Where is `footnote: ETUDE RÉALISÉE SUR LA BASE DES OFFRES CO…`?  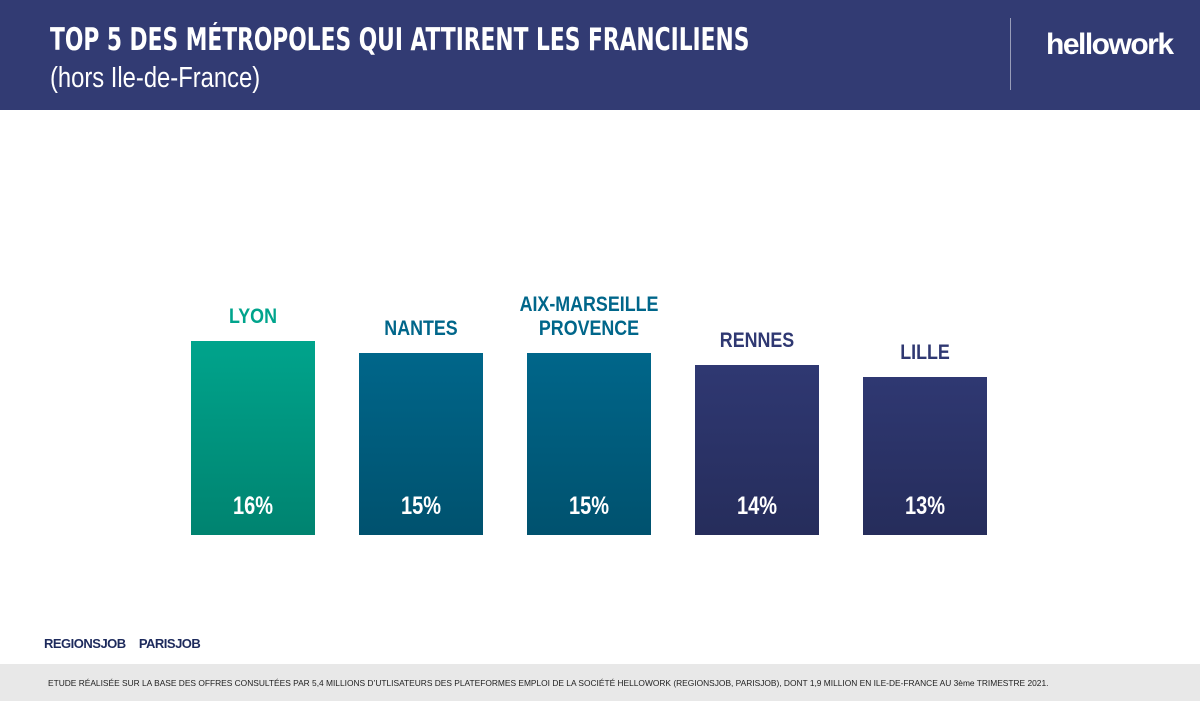 footnote: ETUDE RÉALISÉE SUR LA BASE DES OFFRES CO… is located at coordinates (548, 683).